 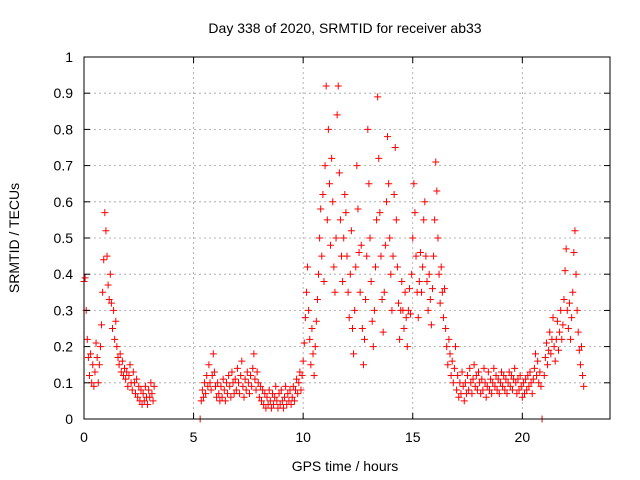 What do you see at coordinates (64, 202) in the screenshot?
I see `y-tick-label: 0.6` at bounding box center [64, 202].